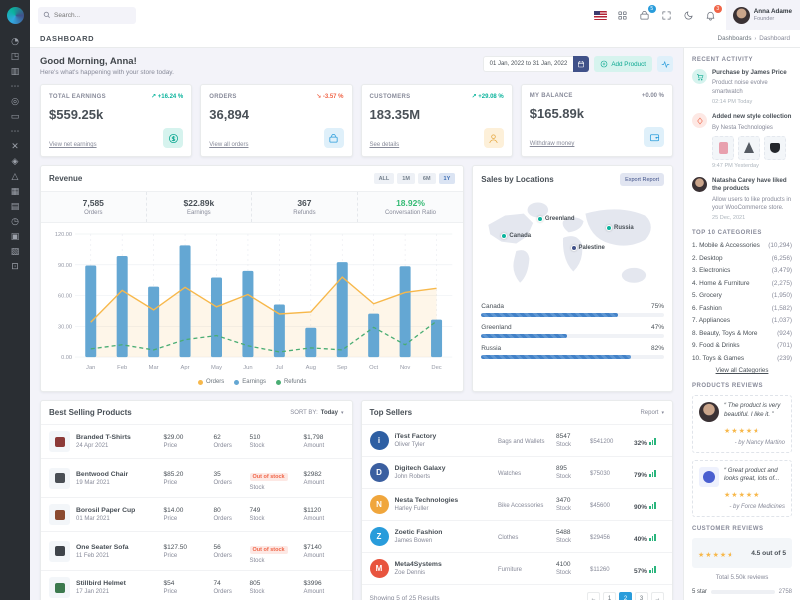 This screenshot has width=800, height=600. I want to click on stat-link: View net earnings, so click(73, 145).